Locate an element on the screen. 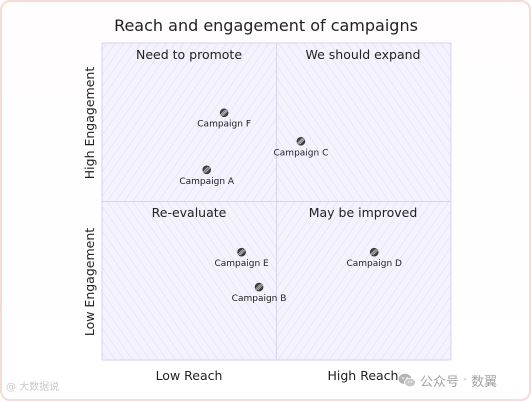 The height and width of the screenshot is (401, 531). x-axis-label-high: High Reach is located at coordinates (363, 375).